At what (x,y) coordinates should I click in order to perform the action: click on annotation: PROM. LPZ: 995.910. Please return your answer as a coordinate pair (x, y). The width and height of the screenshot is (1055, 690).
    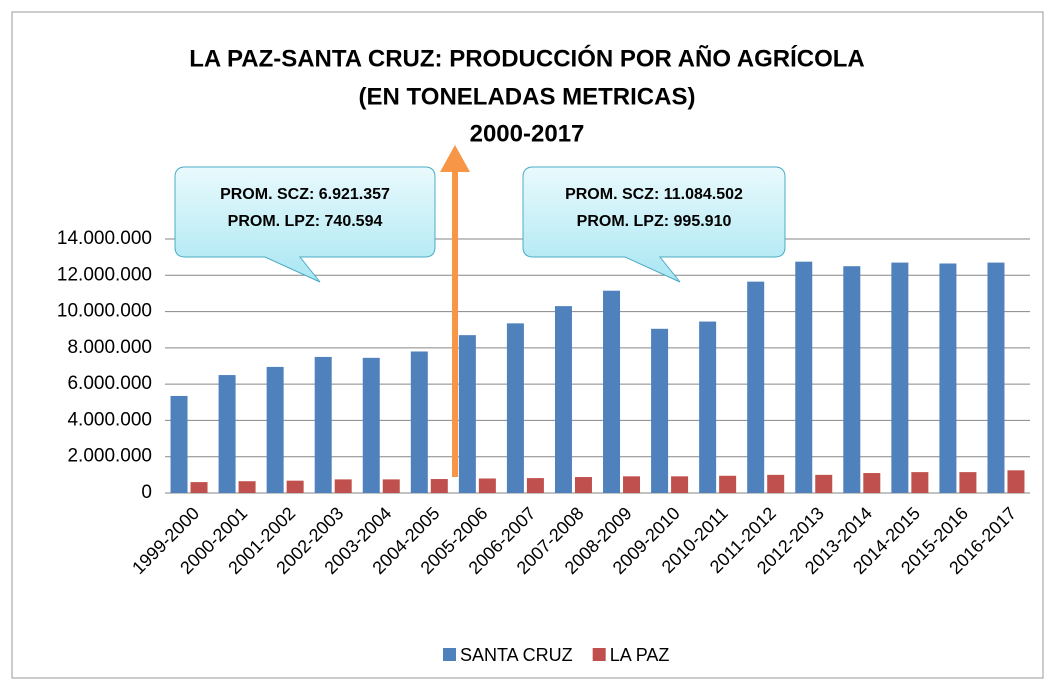
    Looking at the image, I should click on (654, 221).